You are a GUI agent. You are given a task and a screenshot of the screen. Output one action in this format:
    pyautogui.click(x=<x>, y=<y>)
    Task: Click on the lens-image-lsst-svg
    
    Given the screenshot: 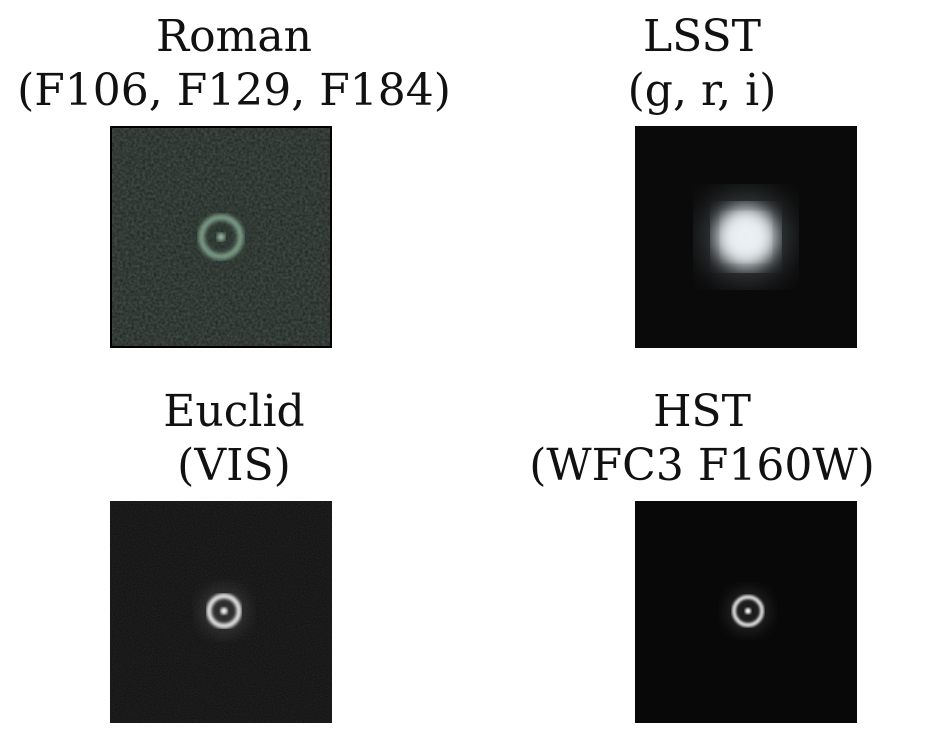 What is the action you would take?
    pyautogui.click(x=746, y=237)
    